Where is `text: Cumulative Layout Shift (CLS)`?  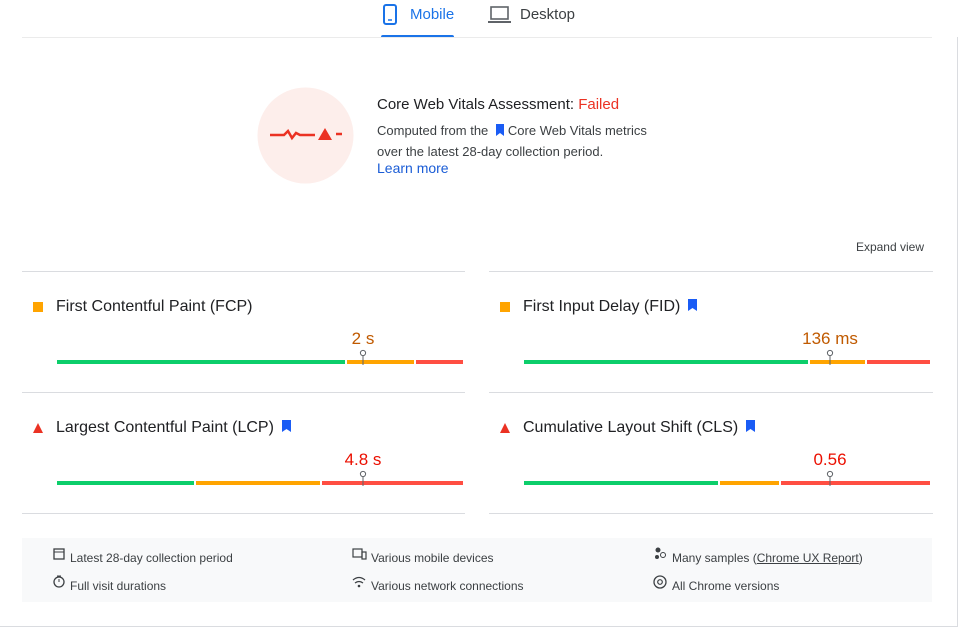 text: Cumulative Layout Shift (CLS) is located at coordinates (631, 427).